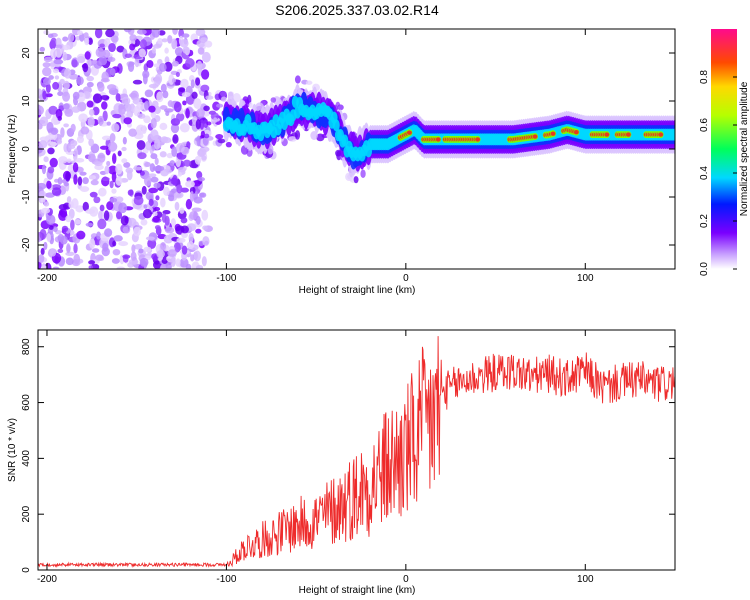 The width and height of the screenshot is (750, 600). I want to click on spectrogram-x-tick-label: -100, so click(226, 278).